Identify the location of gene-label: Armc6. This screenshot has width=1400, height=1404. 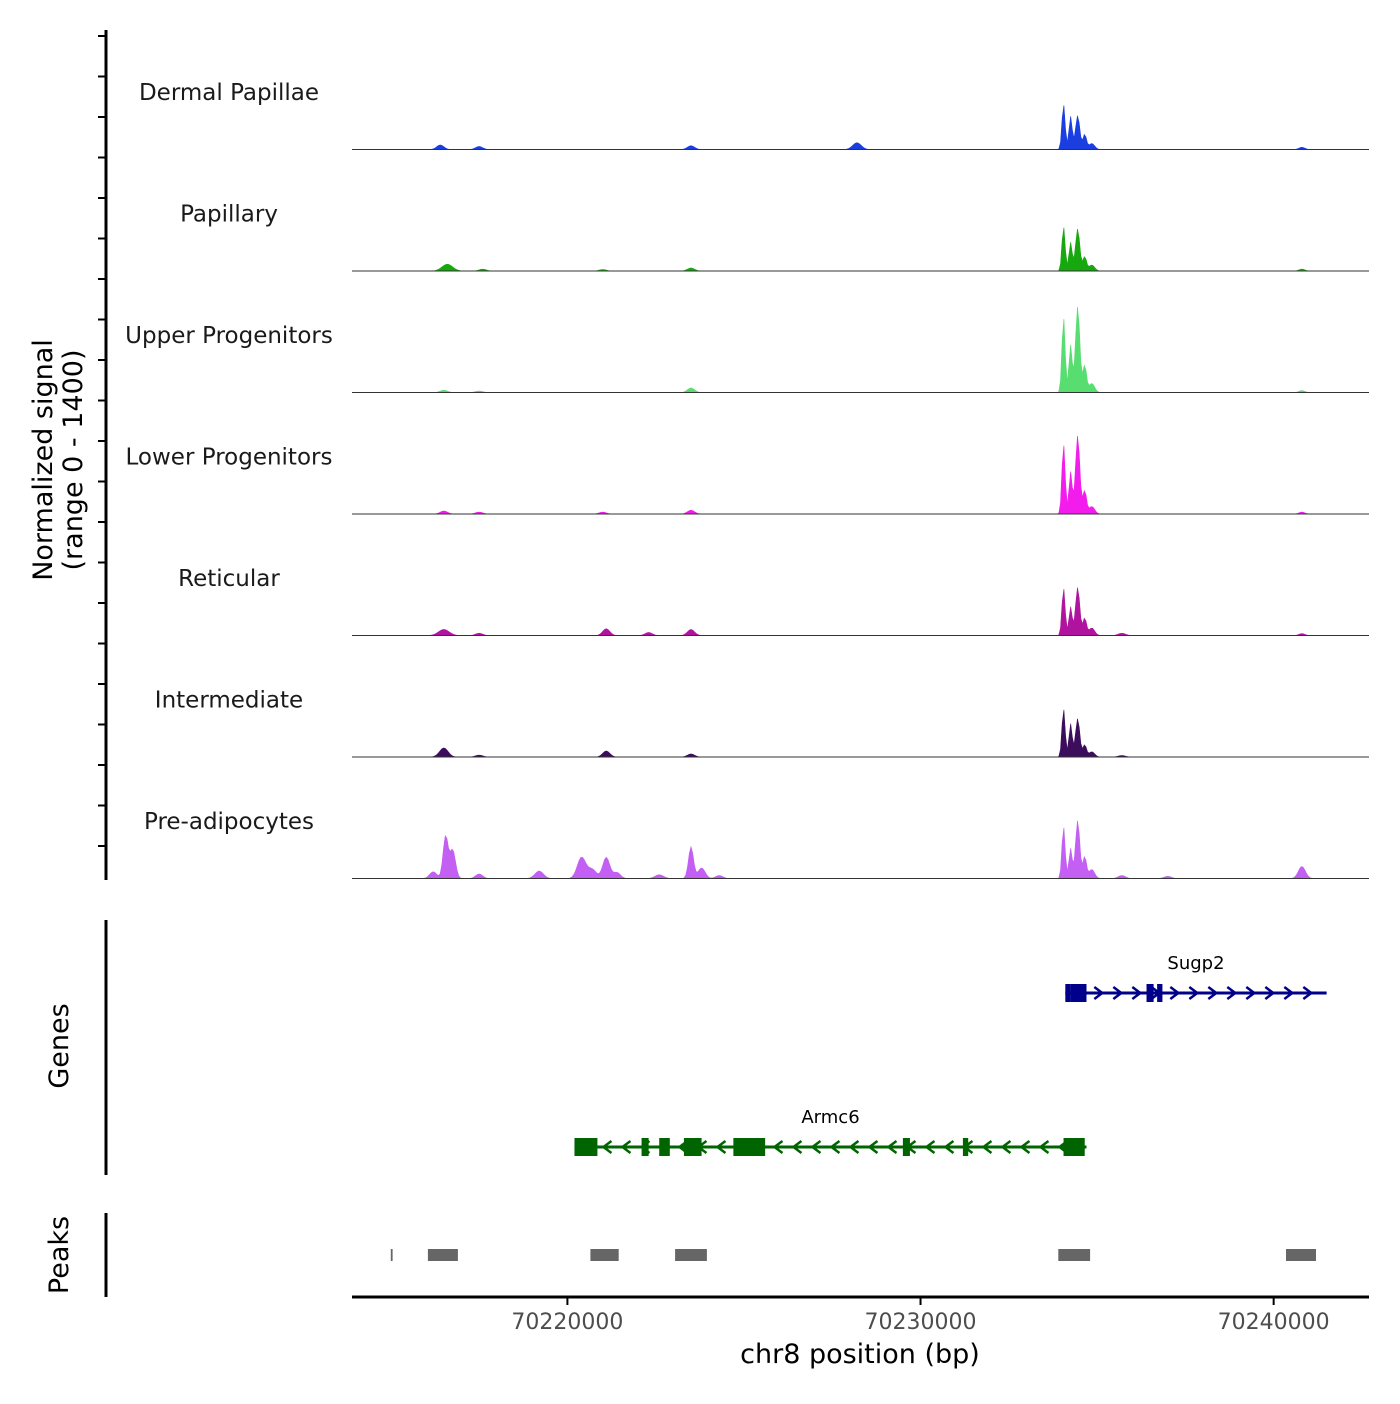
(830, 1117).